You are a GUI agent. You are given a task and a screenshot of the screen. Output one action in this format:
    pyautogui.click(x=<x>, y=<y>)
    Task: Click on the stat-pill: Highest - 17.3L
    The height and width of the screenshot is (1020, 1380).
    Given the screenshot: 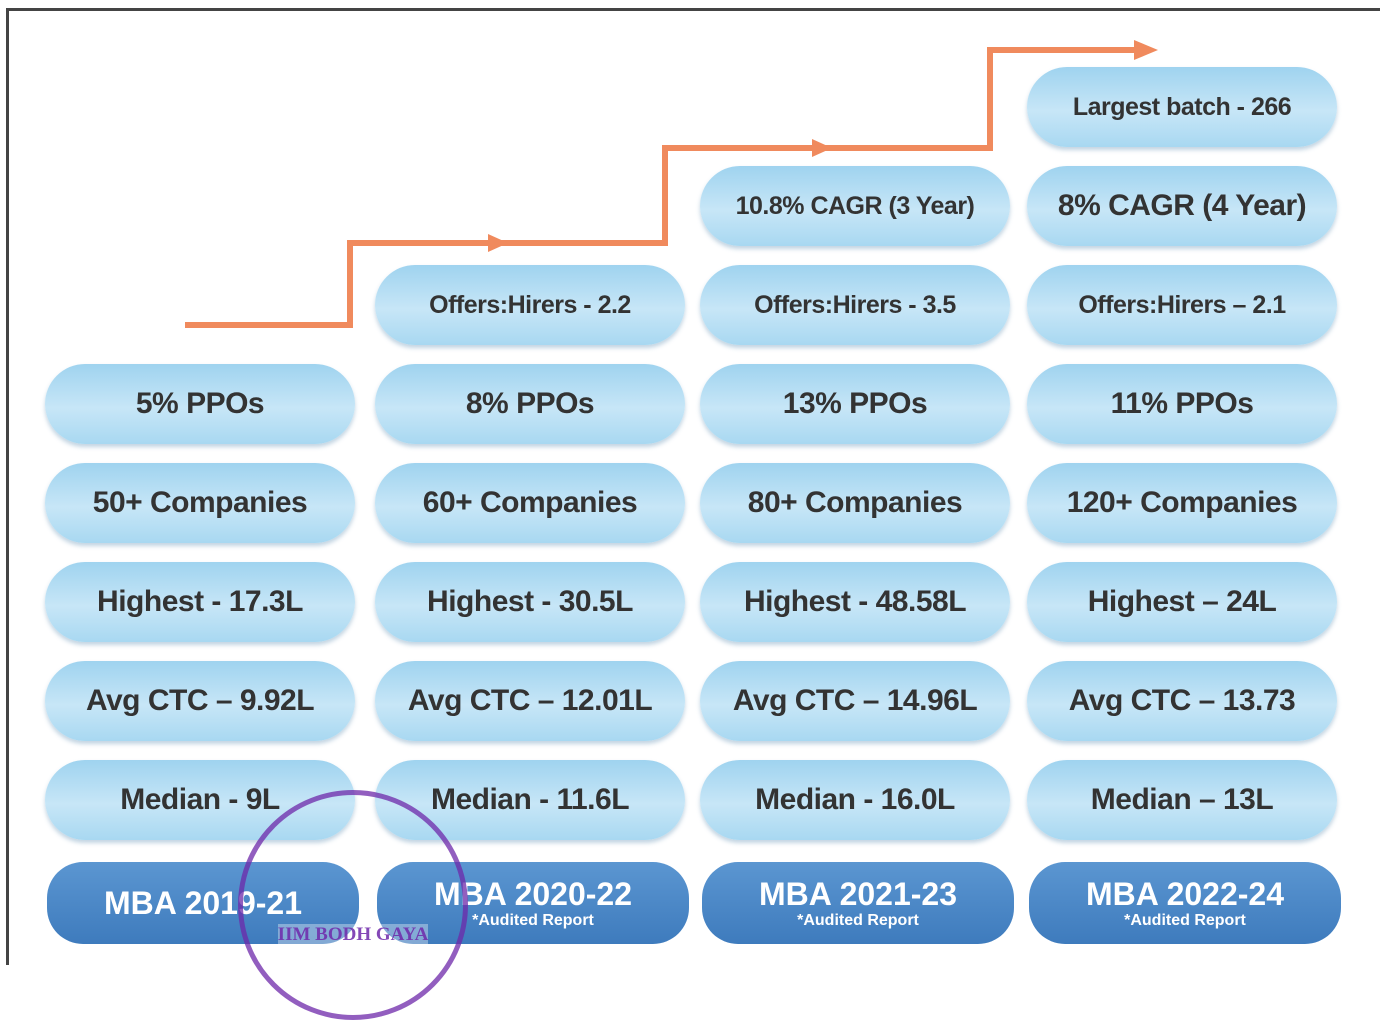 What is the action you would take?
    pyautogui.click(x=200, y=602)
    